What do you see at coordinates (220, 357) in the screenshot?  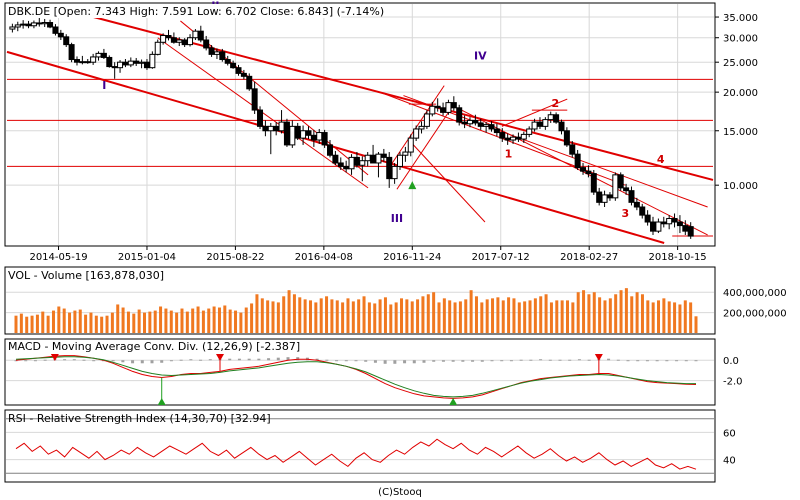 I see `down-arrow-marker` at bounding box center [220, 357].